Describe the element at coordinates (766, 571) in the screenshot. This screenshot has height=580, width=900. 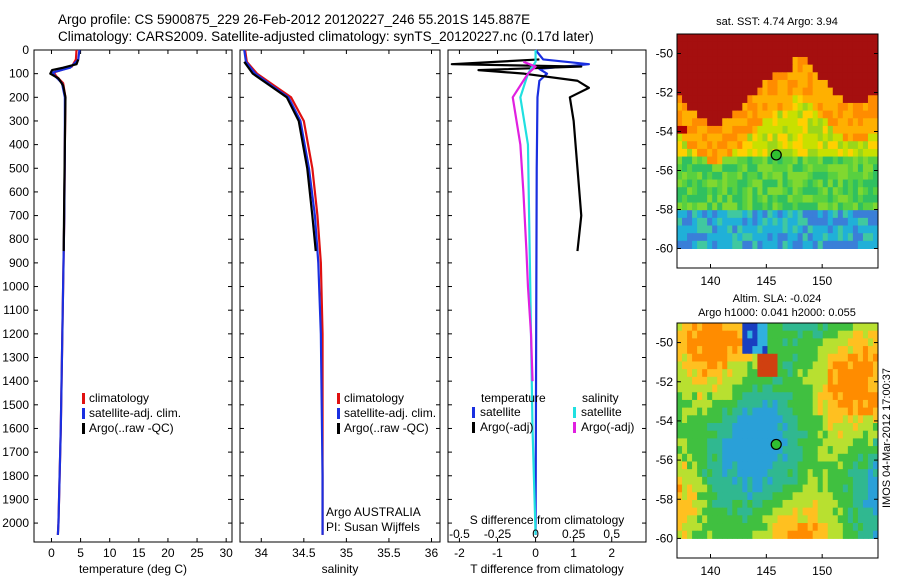
I see `map-x-tick-label: 145` at that location.